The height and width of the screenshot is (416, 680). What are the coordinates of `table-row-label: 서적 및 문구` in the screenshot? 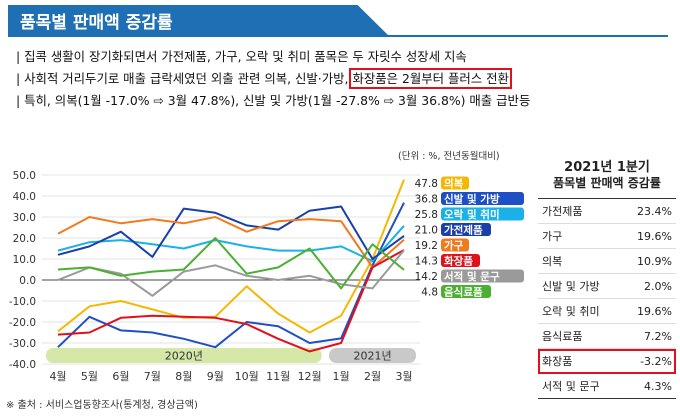 It's located at (571, 386).